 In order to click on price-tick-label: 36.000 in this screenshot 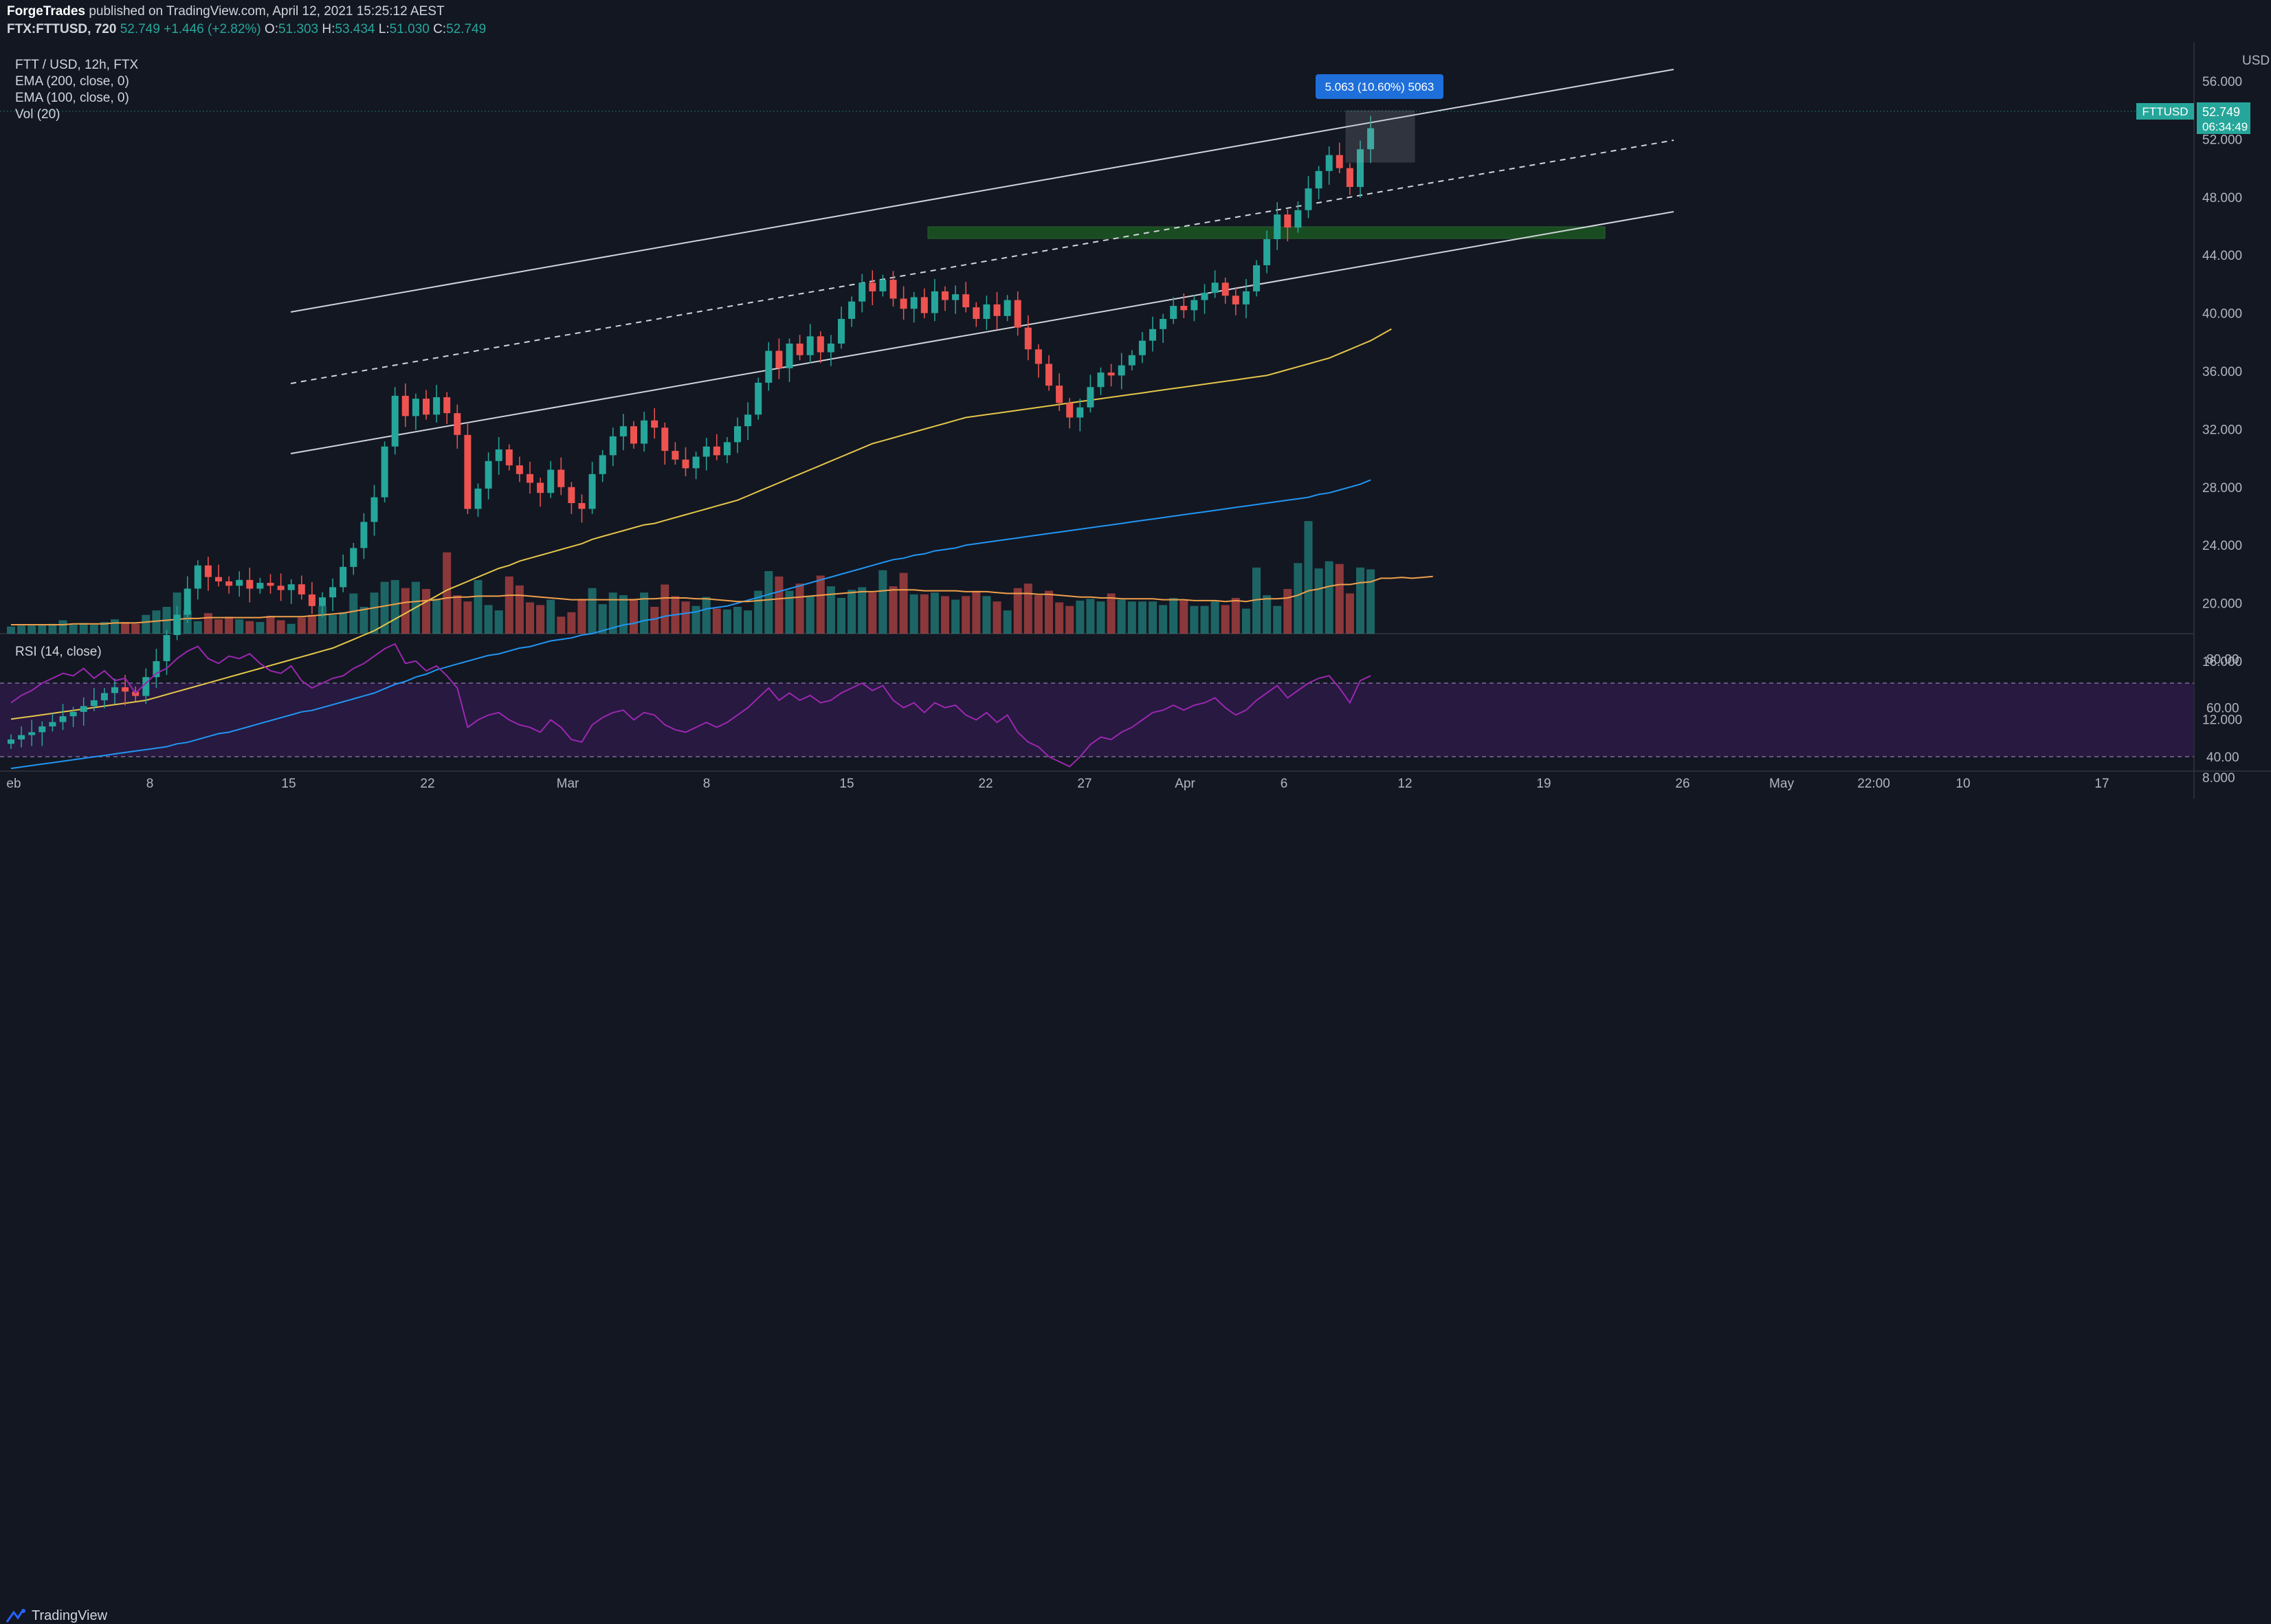, I will do `click(2222, 372)`.